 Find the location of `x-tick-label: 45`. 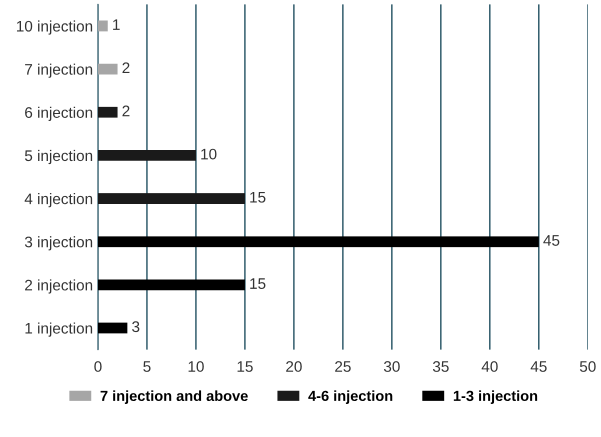

x-tick-label: 45 is located at coordinates (538, 366).